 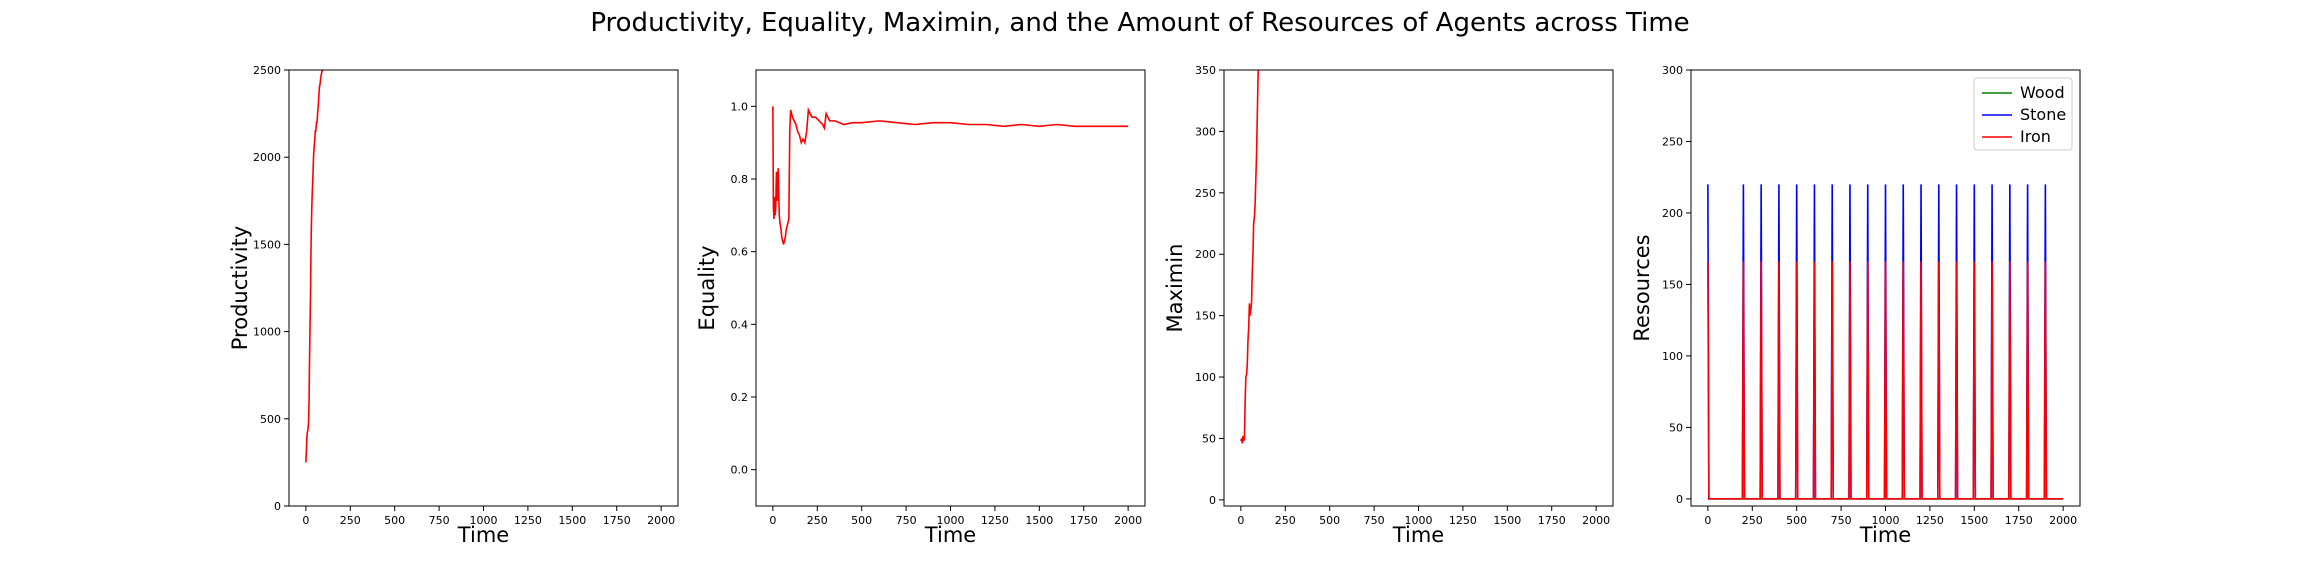 I want to click on maximin-series-group, so click(x=1250, y=257).